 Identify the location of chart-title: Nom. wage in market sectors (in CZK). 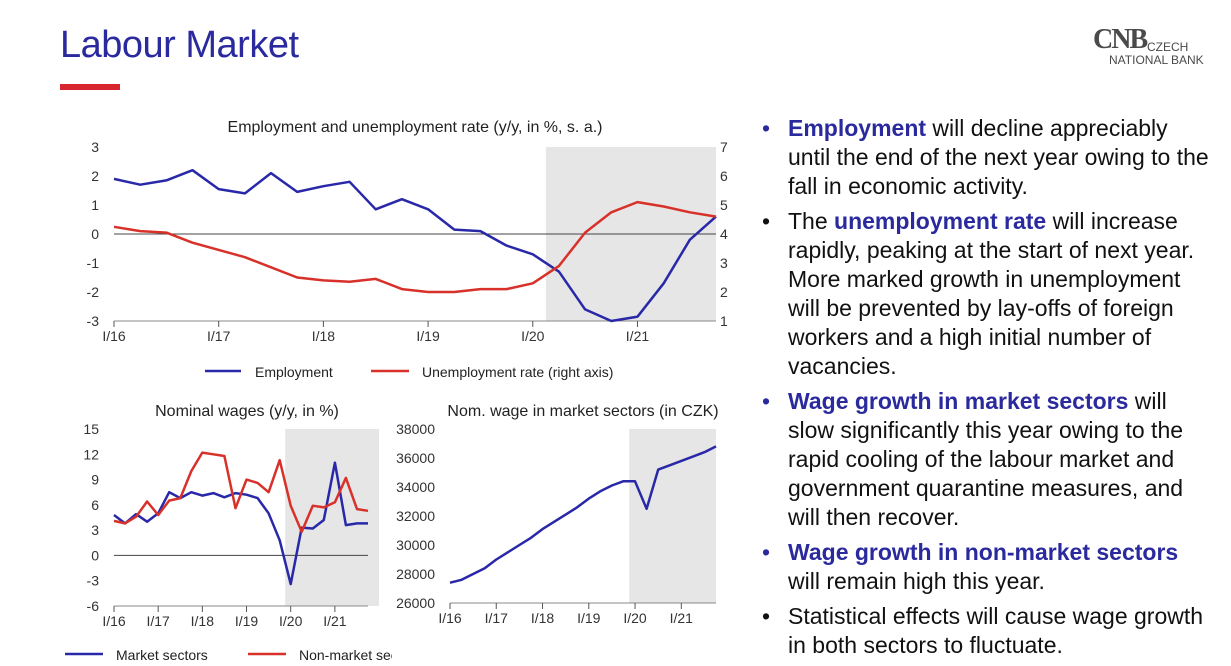
(582, 411).